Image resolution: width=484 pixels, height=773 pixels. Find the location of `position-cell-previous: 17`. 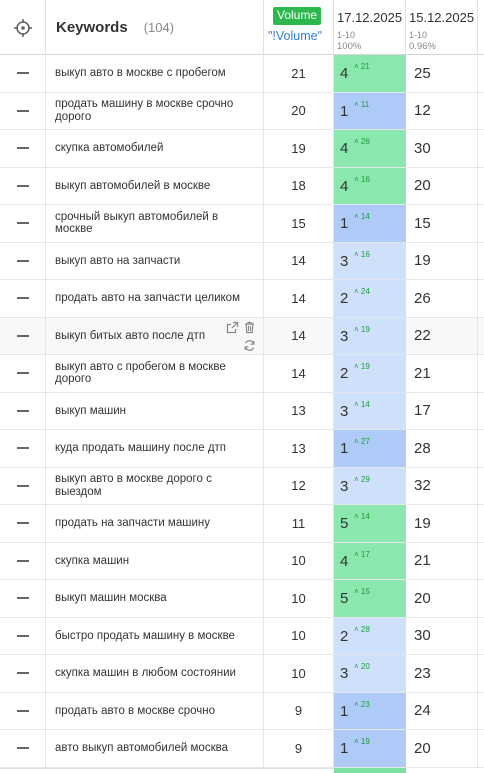

position-cell-previous: 17 is located at coordinates (442, 410).